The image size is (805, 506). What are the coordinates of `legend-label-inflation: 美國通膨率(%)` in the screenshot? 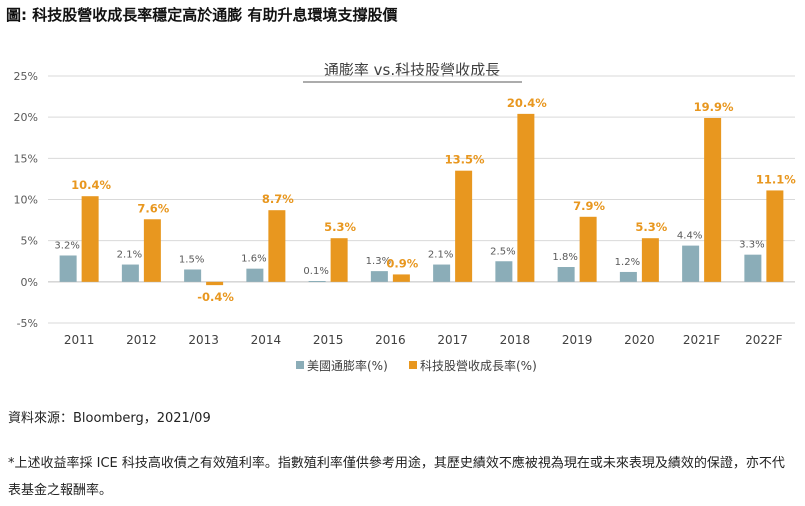 It's located at (347, 365).